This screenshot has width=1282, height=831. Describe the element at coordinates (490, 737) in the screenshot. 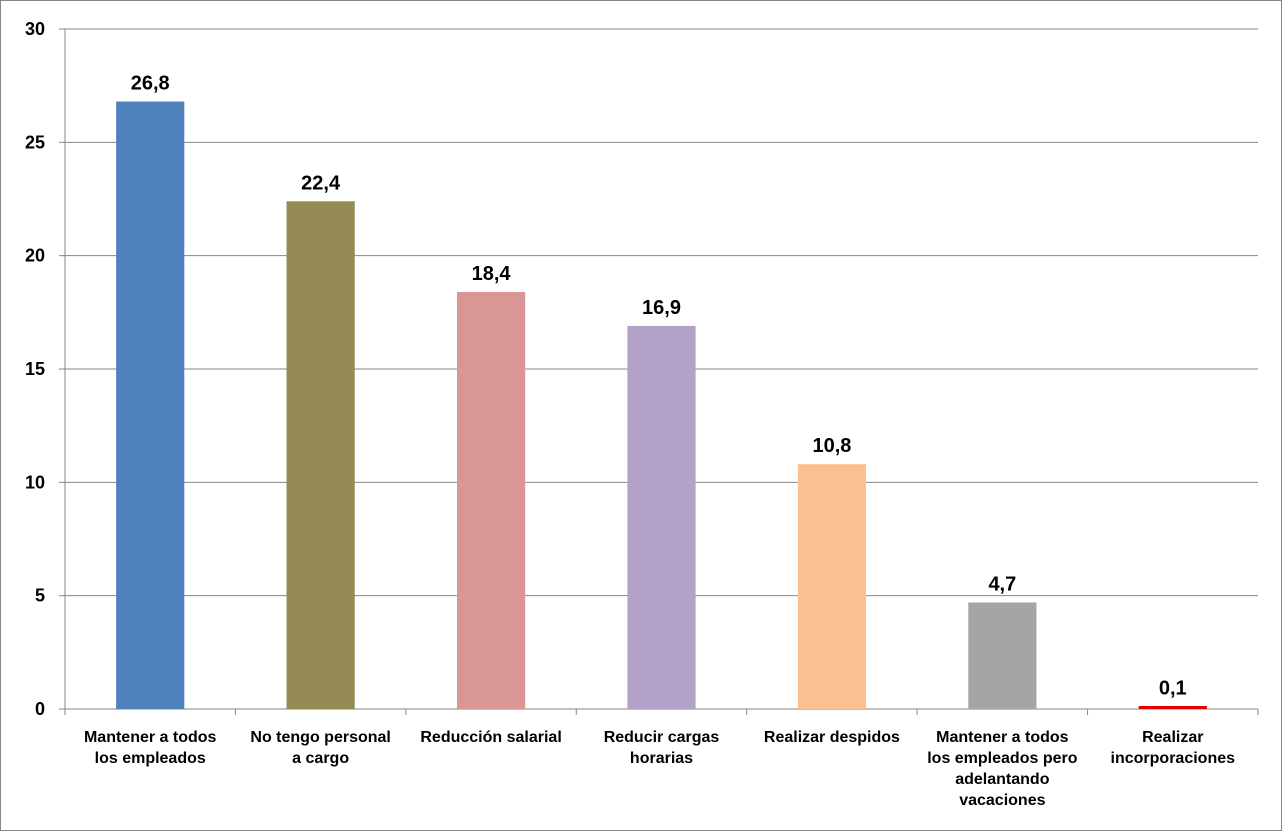

I see `category-label: Reducción salarial` at that location.